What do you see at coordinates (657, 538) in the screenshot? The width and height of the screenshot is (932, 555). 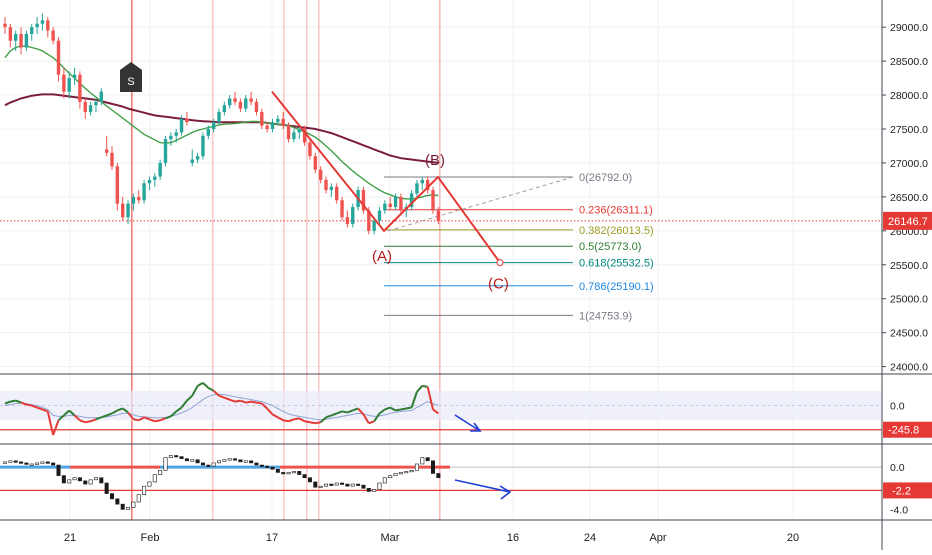 I see `time-axis-label: Apr` at bounding box center [657, 538].